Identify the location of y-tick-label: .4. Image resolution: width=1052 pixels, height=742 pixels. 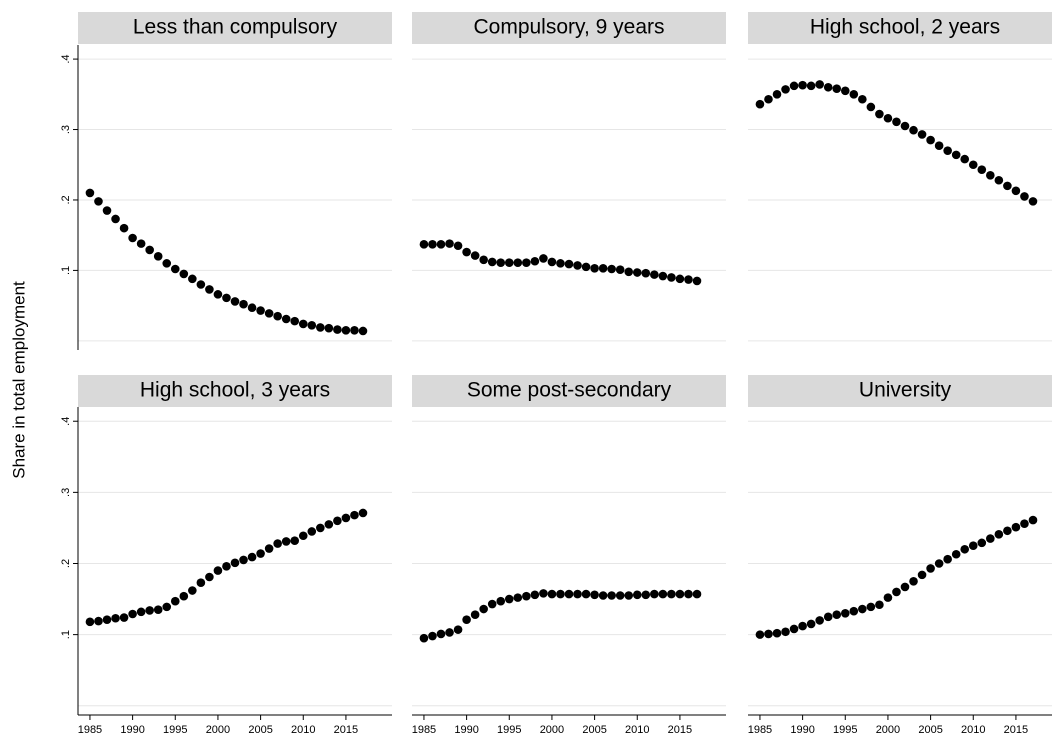
(66, 421).